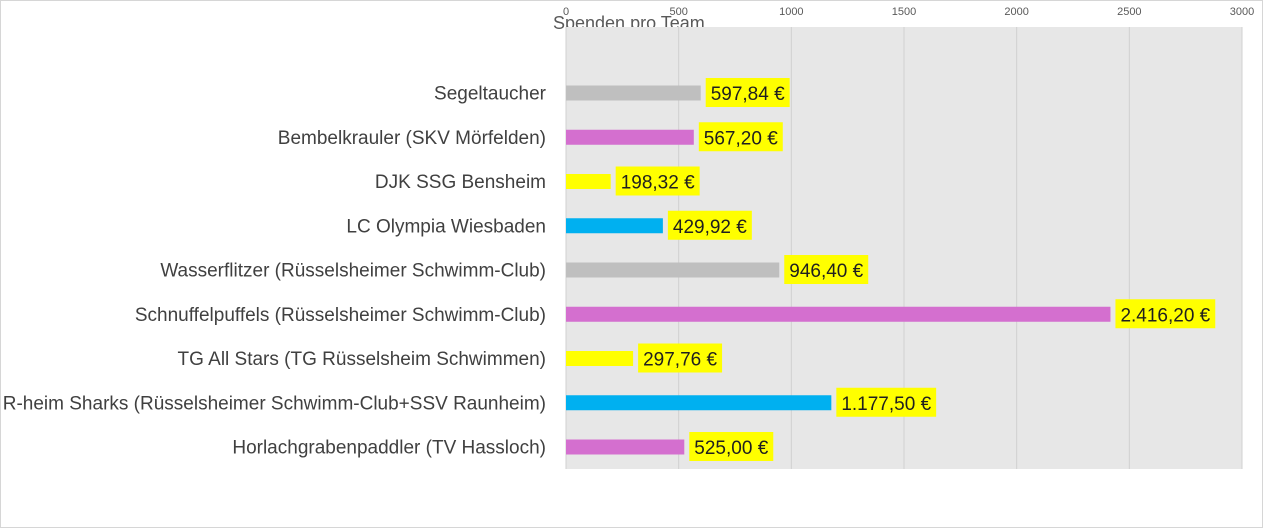 Image resolution: width=1263 pixels, height=528 pixels. What do you see at coordinates (1016, 12) in the screenshot?
I see `x-tick-label: 2000` at bounding box center [1016, 12].